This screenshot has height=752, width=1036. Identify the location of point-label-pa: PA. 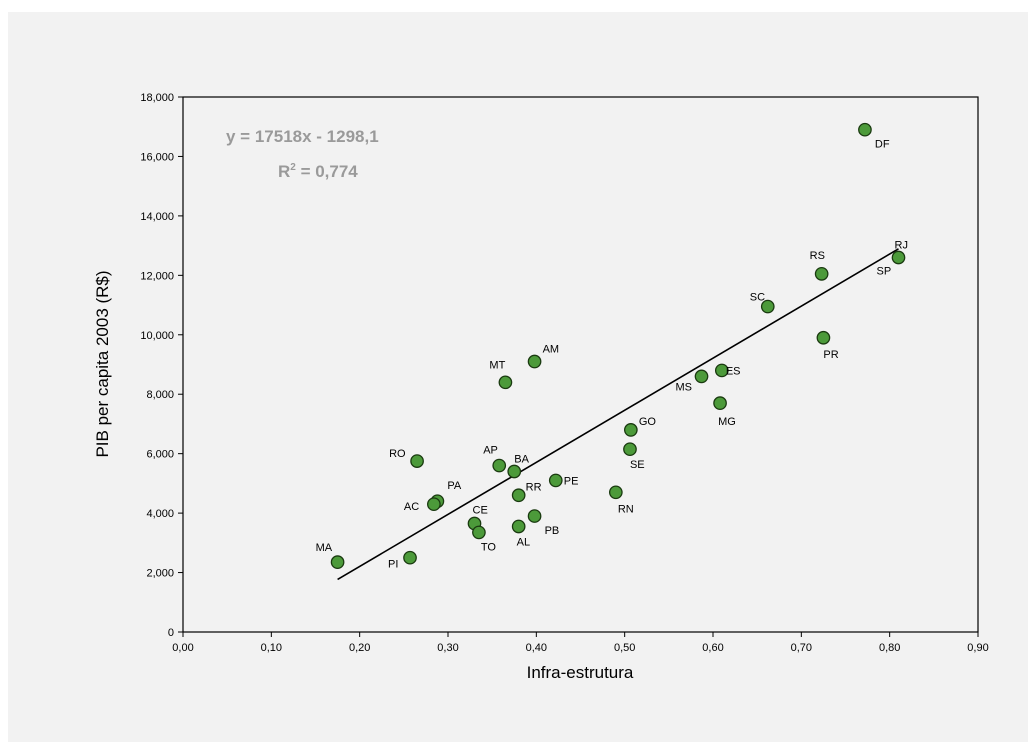
(454, 486).